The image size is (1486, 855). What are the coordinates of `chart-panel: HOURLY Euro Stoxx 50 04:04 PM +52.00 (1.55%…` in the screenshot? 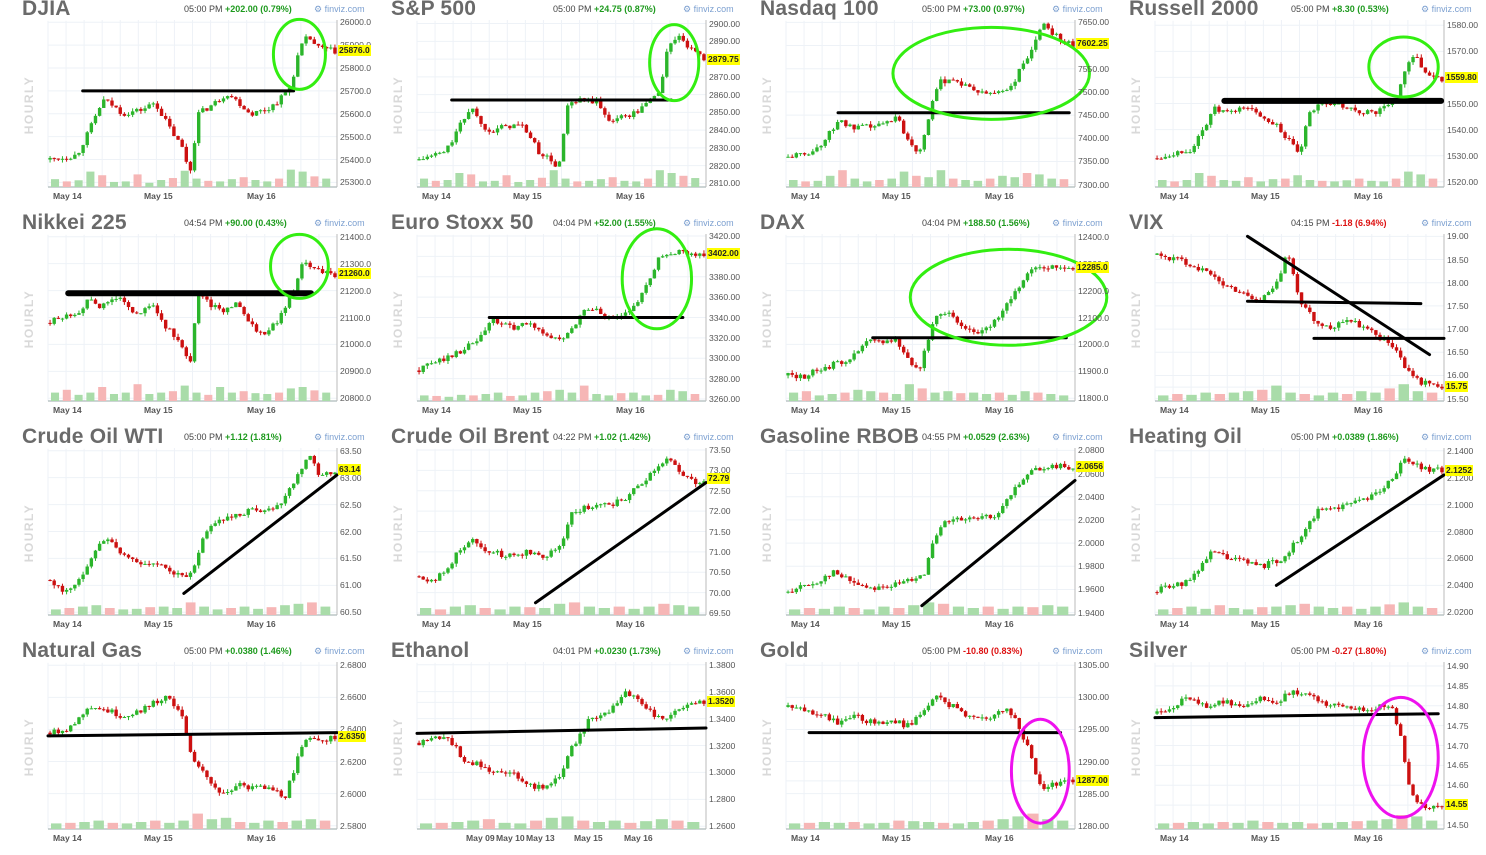 It's located at (555, 319).